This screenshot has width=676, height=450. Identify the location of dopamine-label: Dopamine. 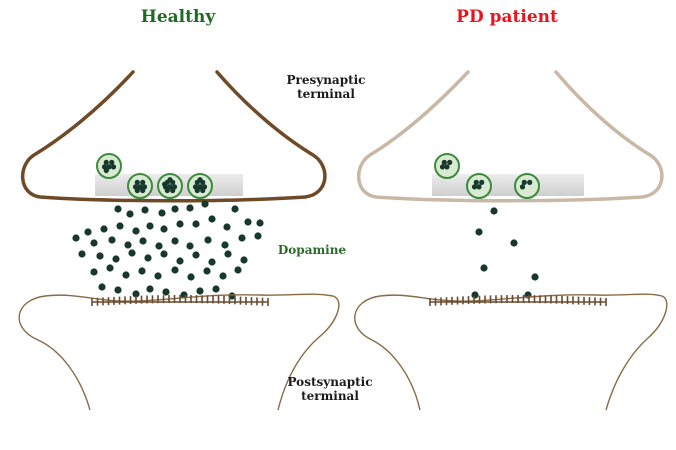
(312, 250).